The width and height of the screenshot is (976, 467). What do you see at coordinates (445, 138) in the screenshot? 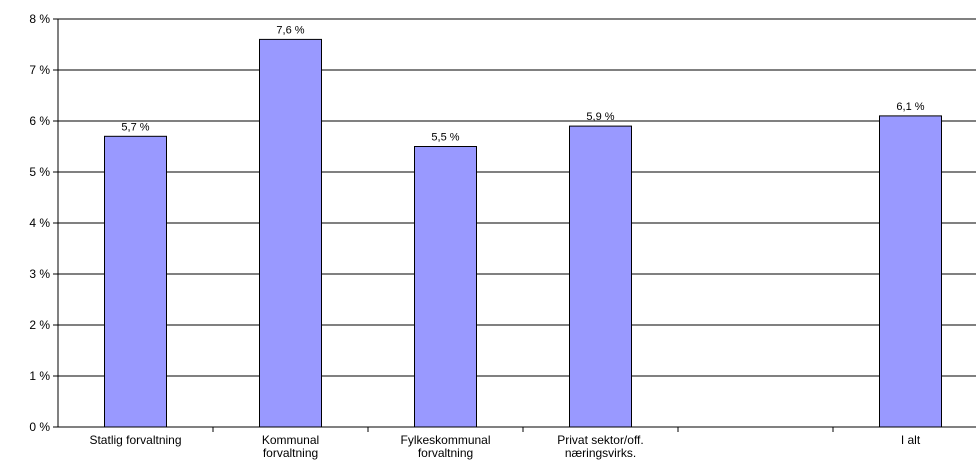
I see `data-label: 5,5 %` at bounding box center [445, 138].